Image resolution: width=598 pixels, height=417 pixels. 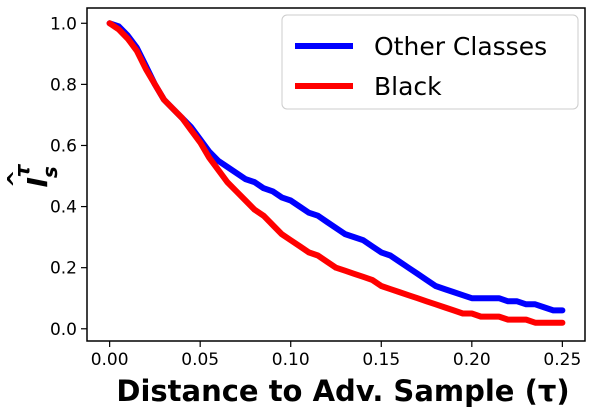 I want to click on y-axis-label-main: I, so click(x=37, y=182).